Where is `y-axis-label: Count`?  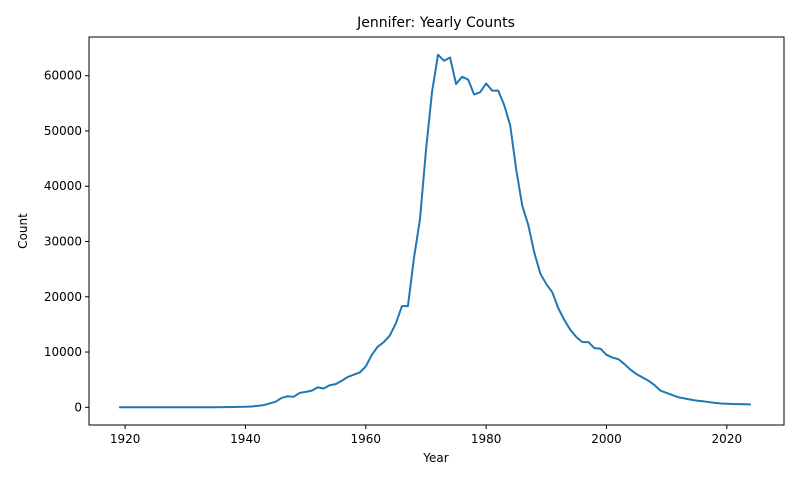
y-axis-label: Count is located at coordinates (23, 231).